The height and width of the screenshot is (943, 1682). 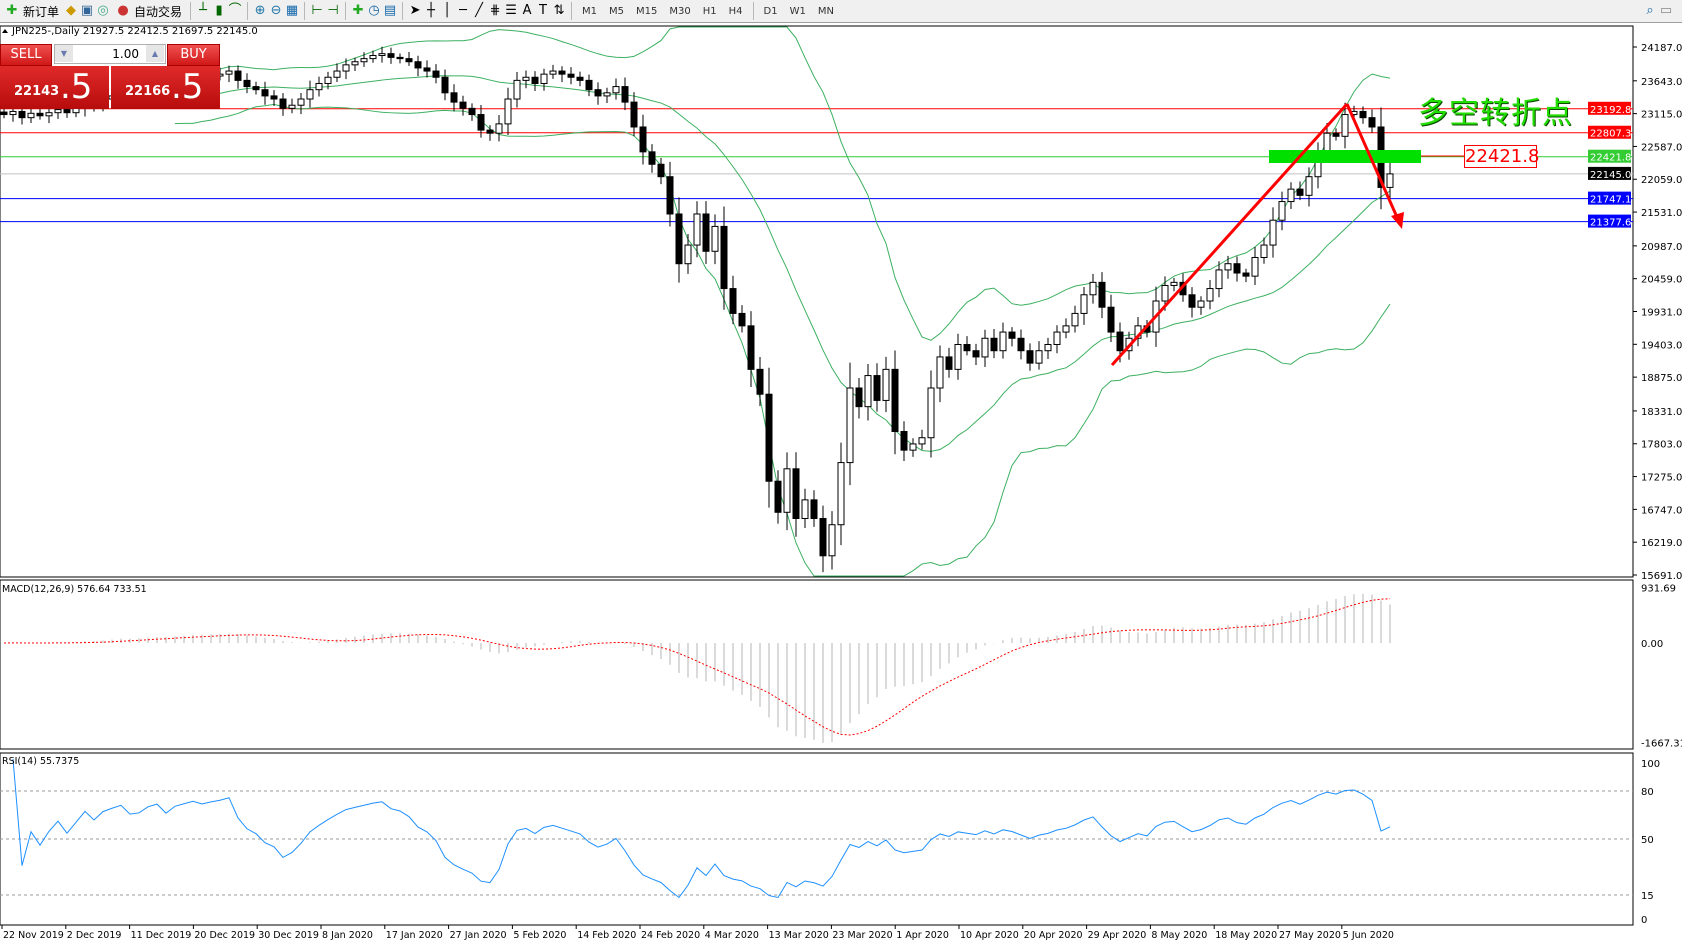 I want to click on templates-icon: ▤, so click(x=390, y=10).